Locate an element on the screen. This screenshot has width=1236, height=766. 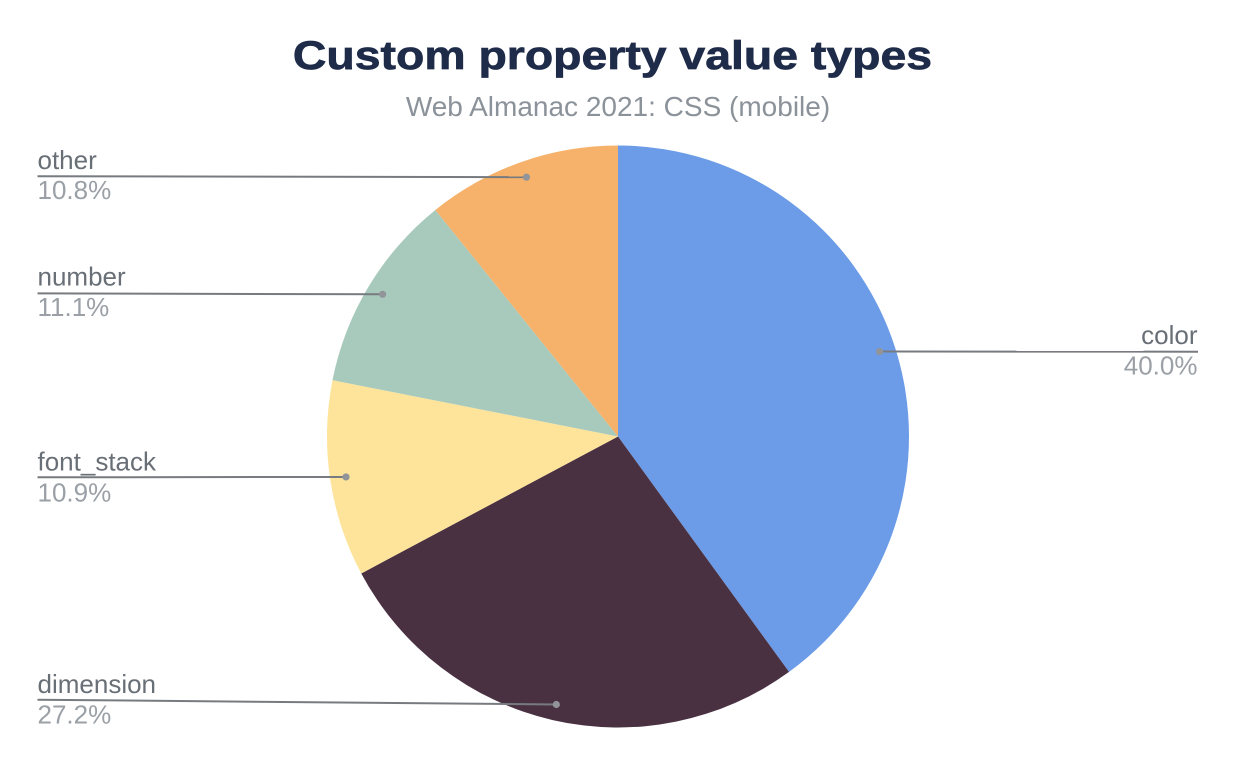
svg-text: 40.0% is located at coordinates (1161, 365).